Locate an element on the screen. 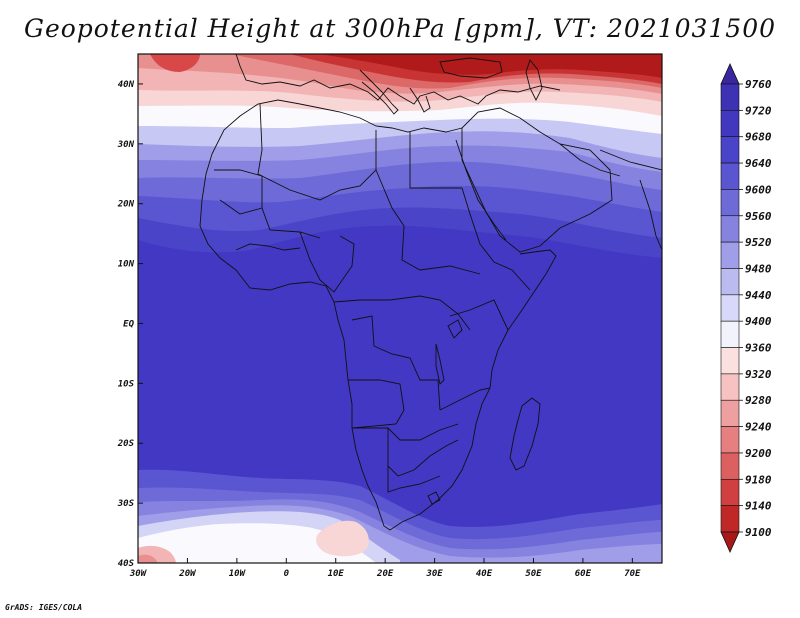 The width and height of the screenshot is (800, 618). colorbar-label: 9320 is located at coordinates (758, 374).